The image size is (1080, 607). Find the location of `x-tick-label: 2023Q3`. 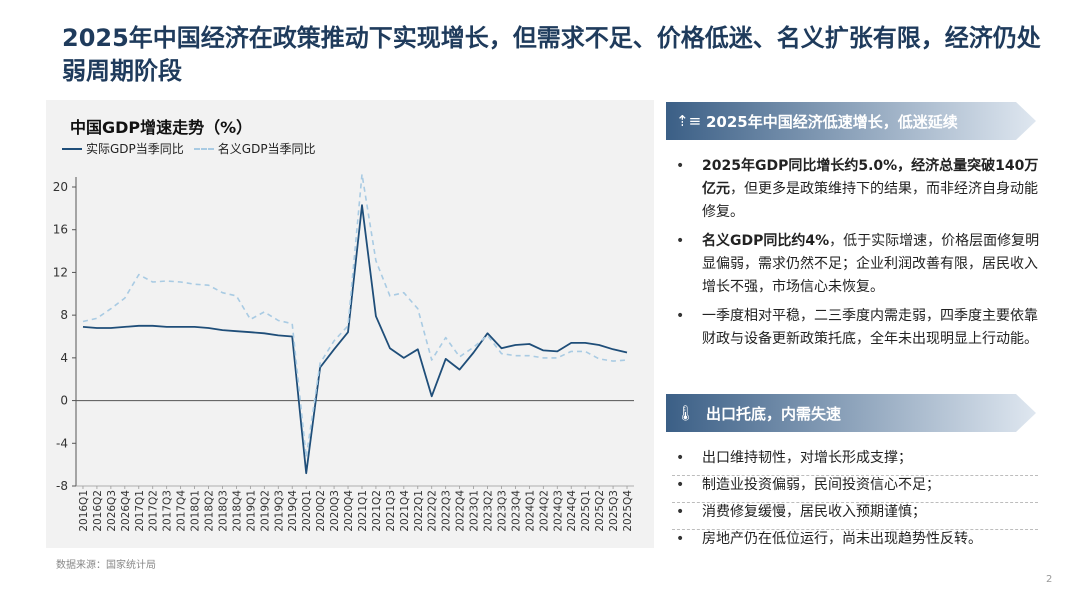

x-tick-label: 2023Q3 is located at coordinates (502, 511).